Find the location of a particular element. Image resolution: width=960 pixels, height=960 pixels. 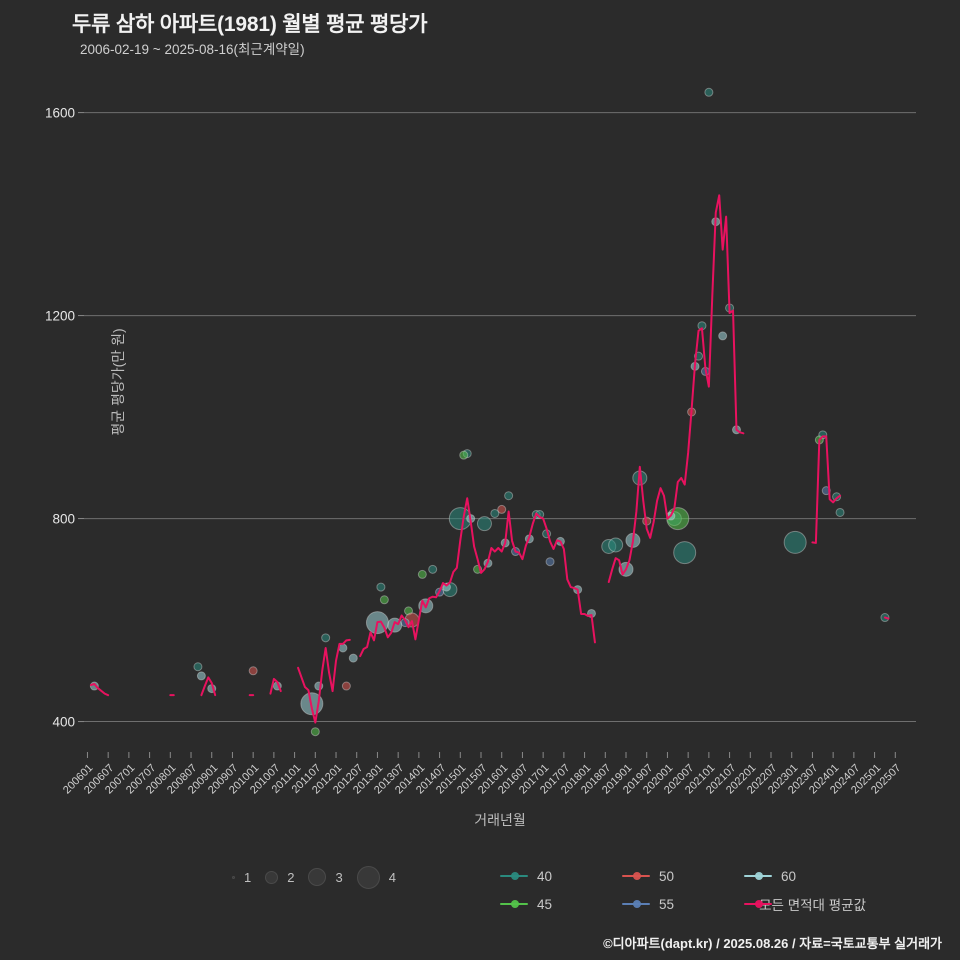

legend-size-label: 1 is located at coordinates (248, 877).